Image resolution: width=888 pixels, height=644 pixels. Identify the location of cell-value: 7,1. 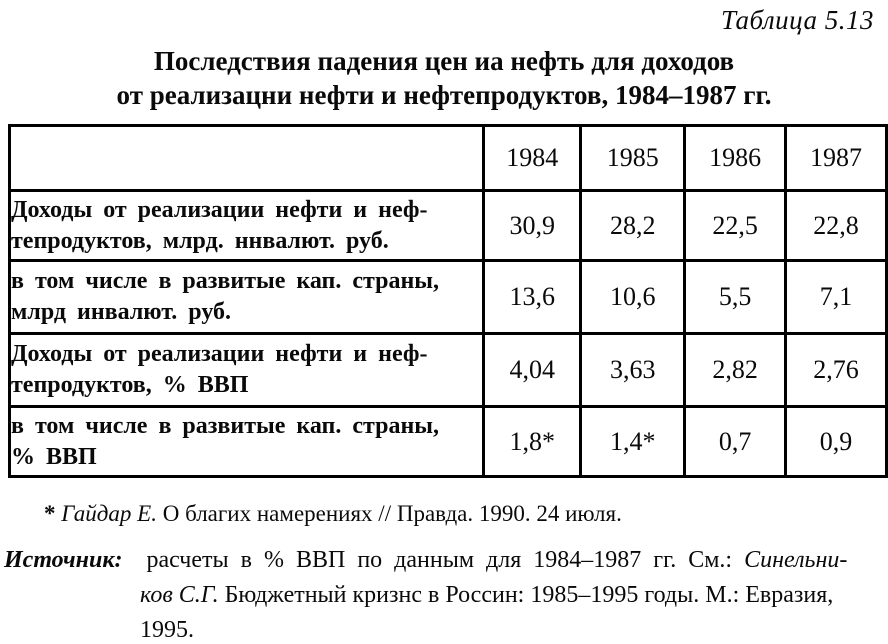
(836, 297).